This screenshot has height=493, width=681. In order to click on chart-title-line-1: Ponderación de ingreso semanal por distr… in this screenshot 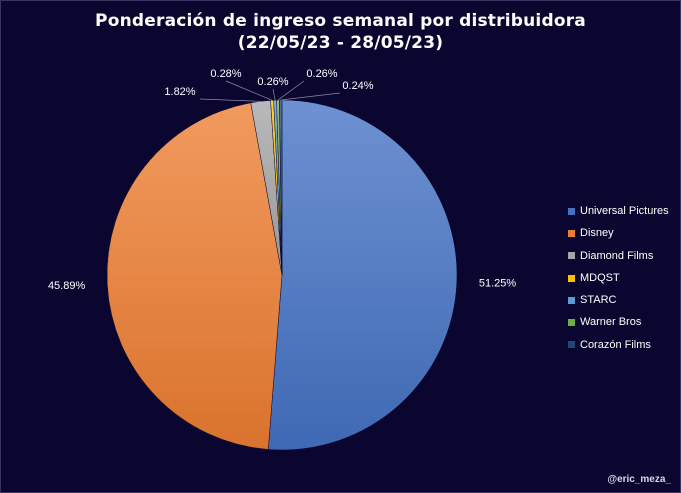, I will do `click(340, 21)`.